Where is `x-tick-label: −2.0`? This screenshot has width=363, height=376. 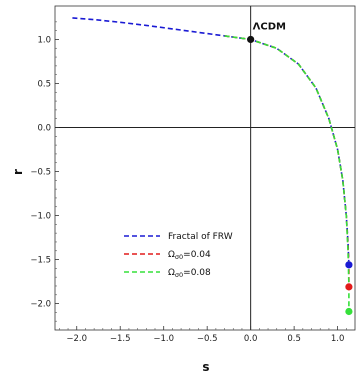
x-tick-label: −2.0 is located at coordinates (76, 339).